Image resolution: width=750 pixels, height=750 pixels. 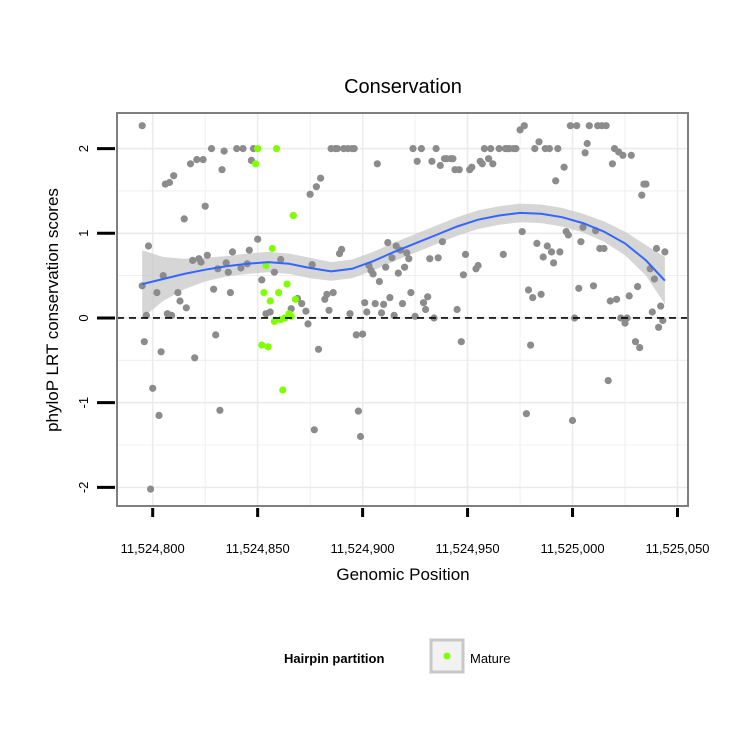 What do you see at coordinates (397, 656) in the screenshot?
I see `legend: Hairpin partition Mature` at bounding box center [397, 656].